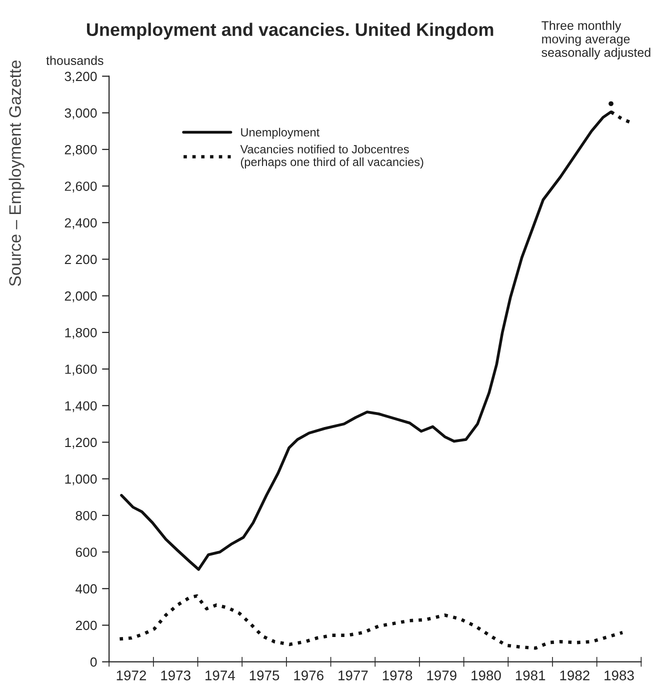  What do you see at coordinates (80, 224) in the screenshot?
I see `y-tick-label: 2,400` at bounding box center [80, 224].